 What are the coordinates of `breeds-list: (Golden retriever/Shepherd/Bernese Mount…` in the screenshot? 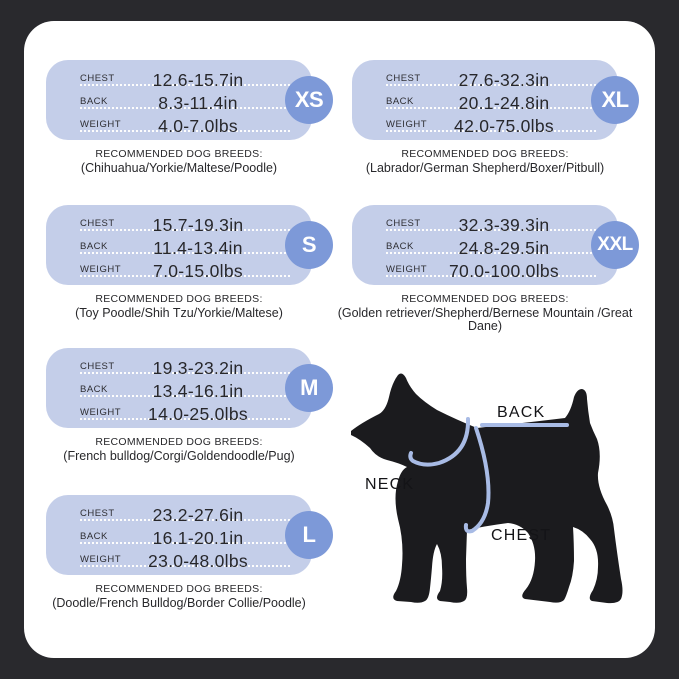 It's located at (485, 319).